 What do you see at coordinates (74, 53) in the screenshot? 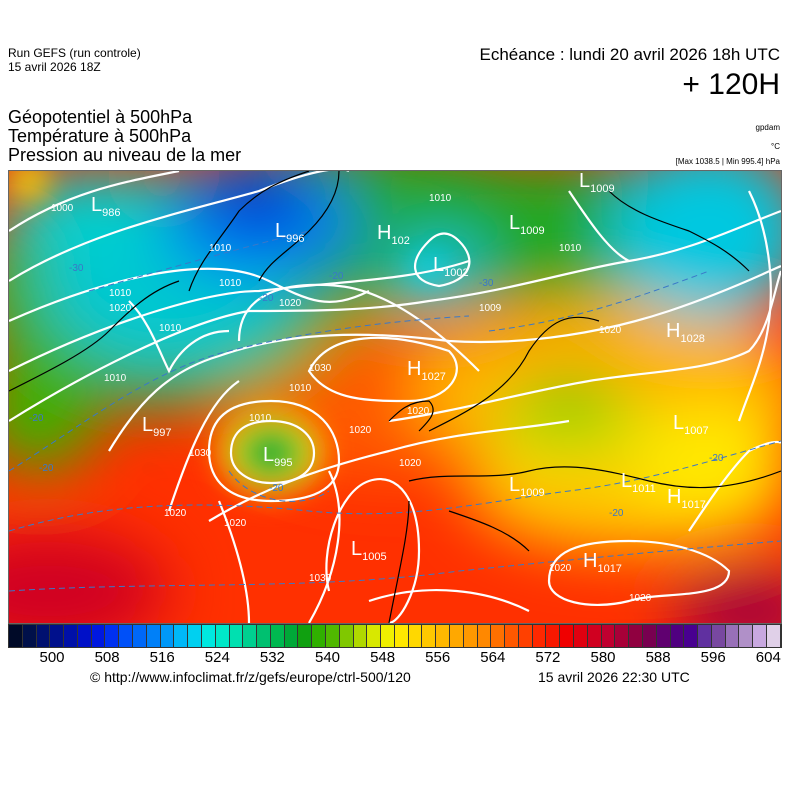
I see `run-model: Run GEFS (run controle)` at bounding box center [74, 53].